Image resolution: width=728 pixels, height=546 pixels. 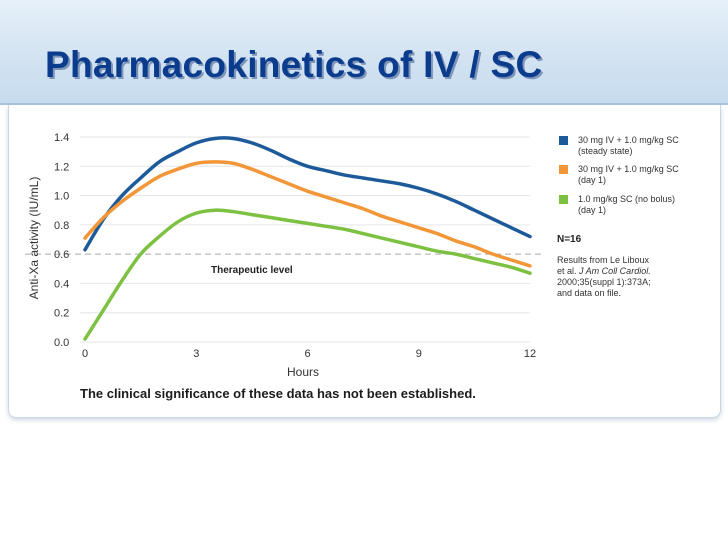 I want to click on x-tick-label: 6, so click(x=307, y=354).